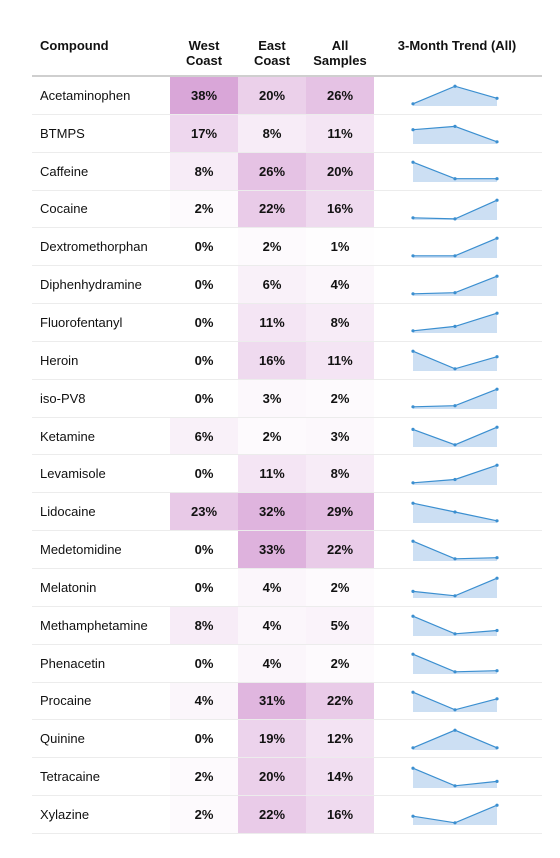 The image size is (560, 858). I want to click on compound-name: Lidocaine, so click(68, 512).